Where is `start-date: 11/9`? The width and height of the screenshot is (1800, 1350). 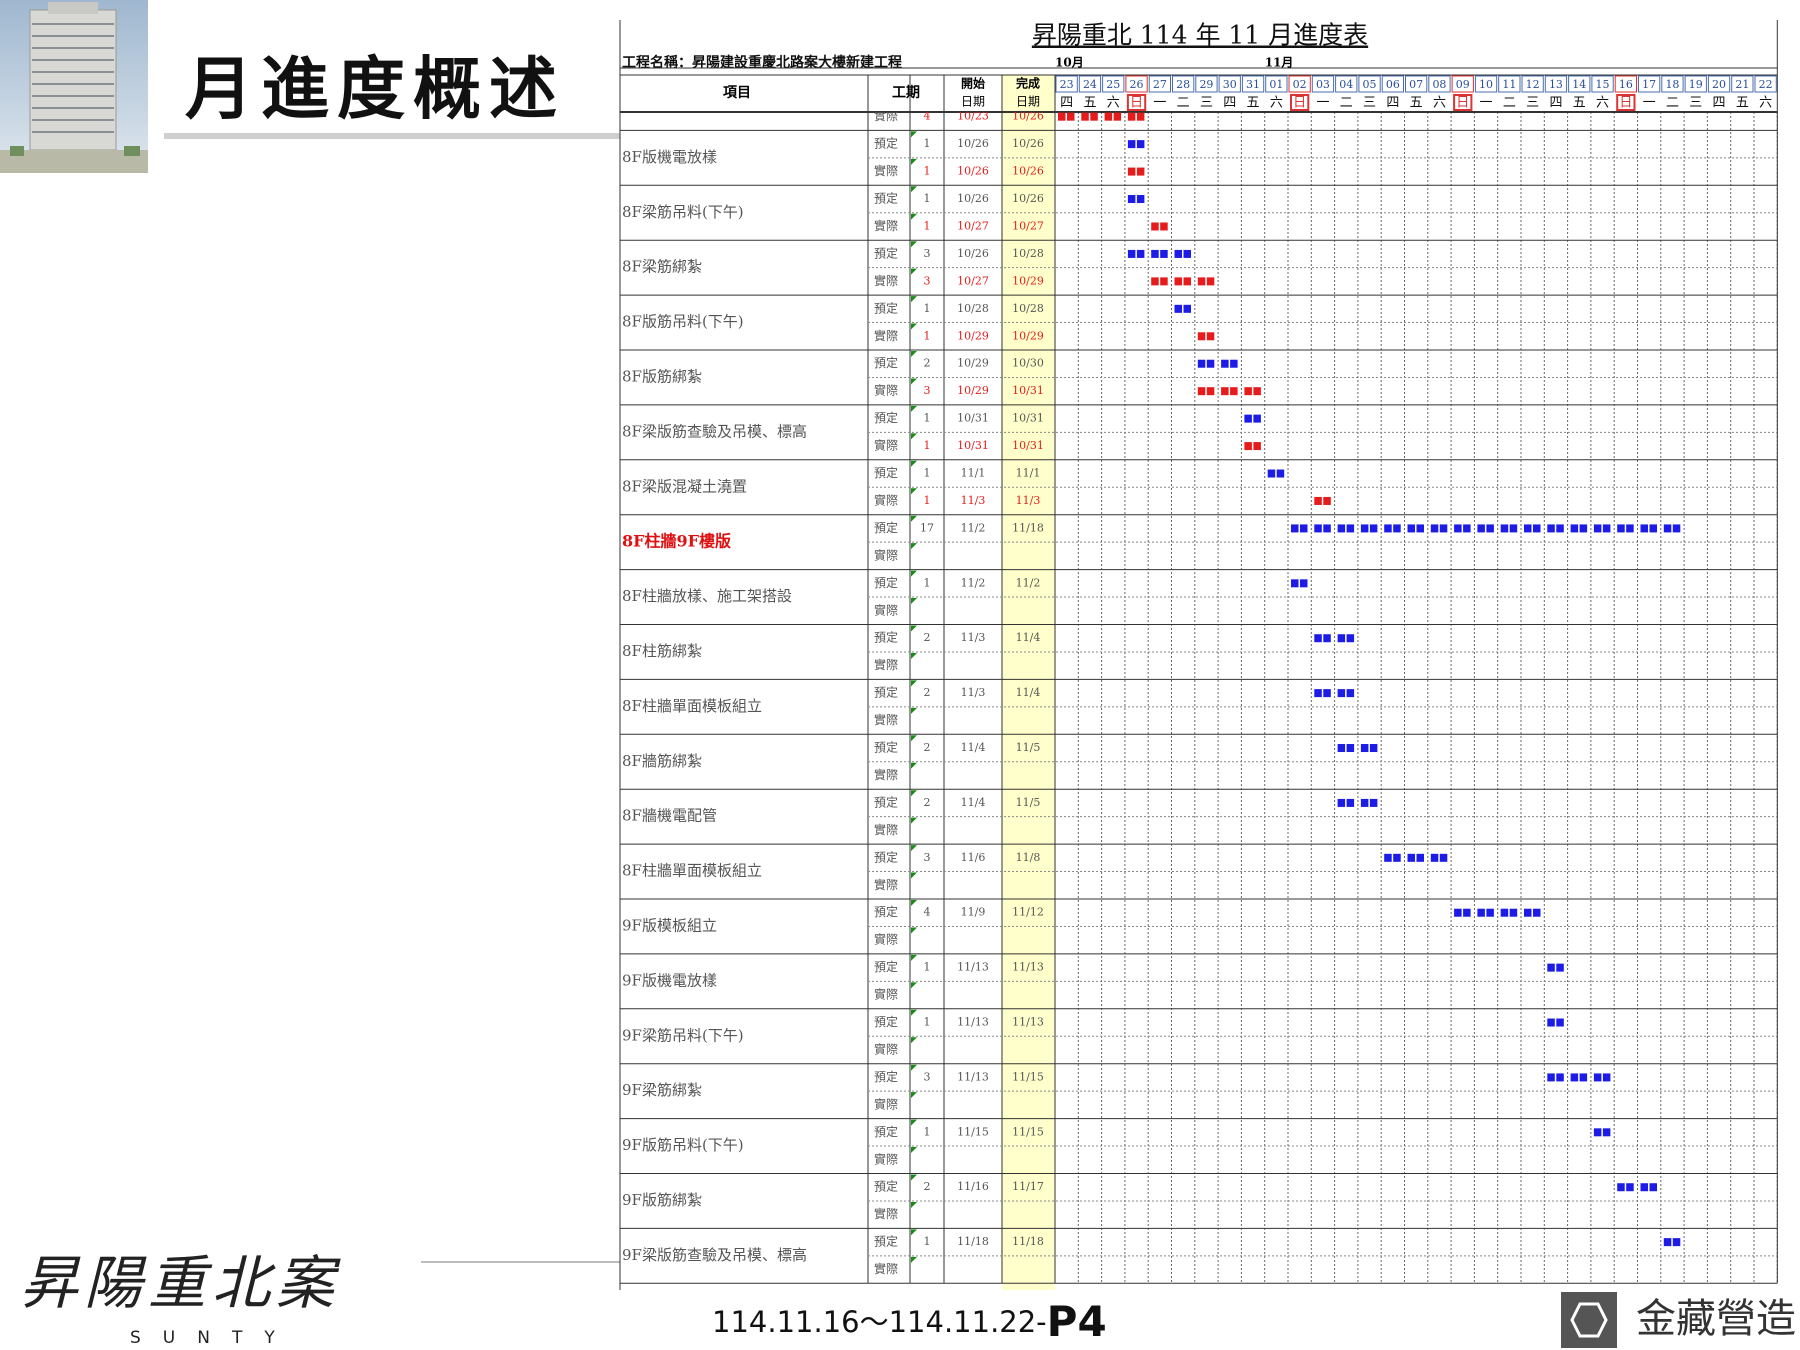
start-date: 11/9 is located at coordinates (973, 912).